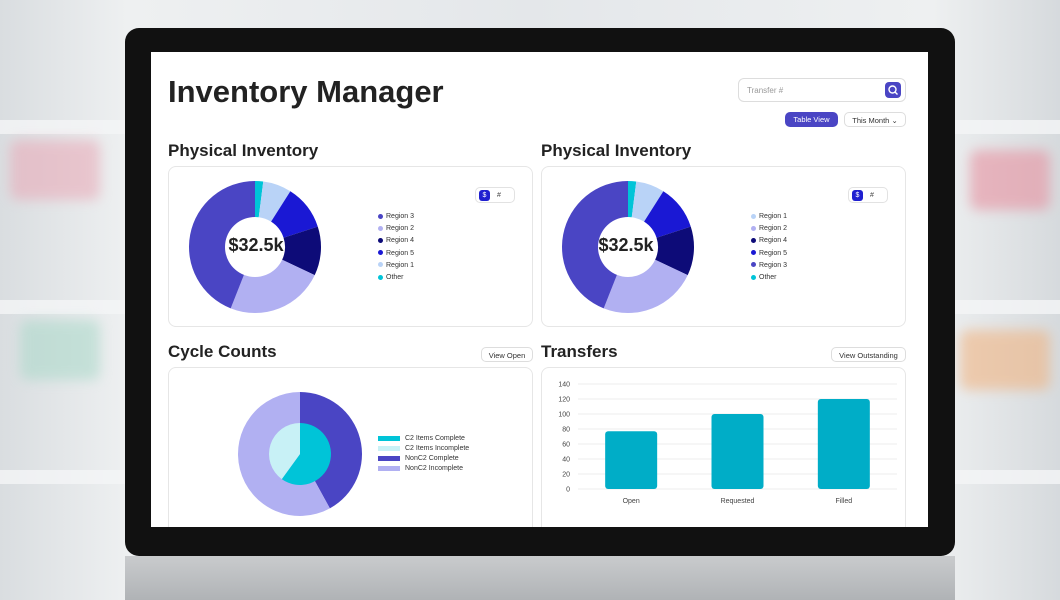 Image resolution: width=1060 pixels, height=600 pixels. I want to click on transfers-card: 0 20 40 60 80 100 120 140 Open Requested Filled, so click(723, 447).